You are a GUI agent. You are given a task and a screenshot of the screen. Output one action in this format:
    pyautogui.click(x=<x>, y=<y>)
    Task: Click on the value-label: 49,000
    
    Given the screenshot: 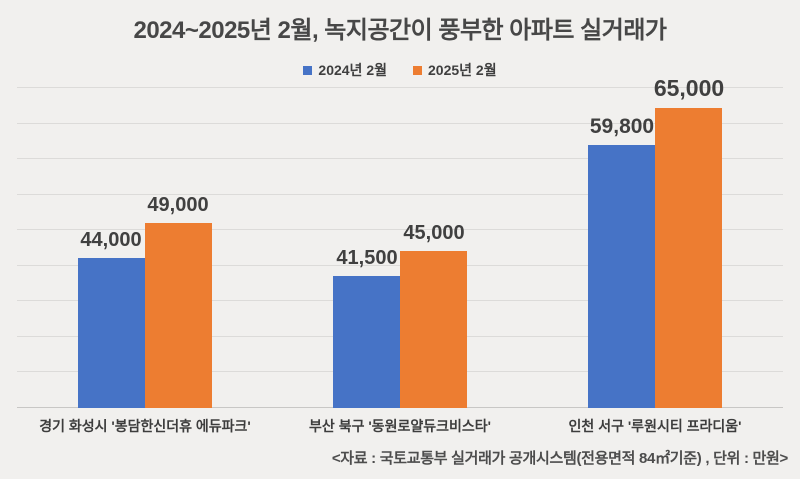 What is the action you would take?
    pyautogui.click(x=178, y=205)
    